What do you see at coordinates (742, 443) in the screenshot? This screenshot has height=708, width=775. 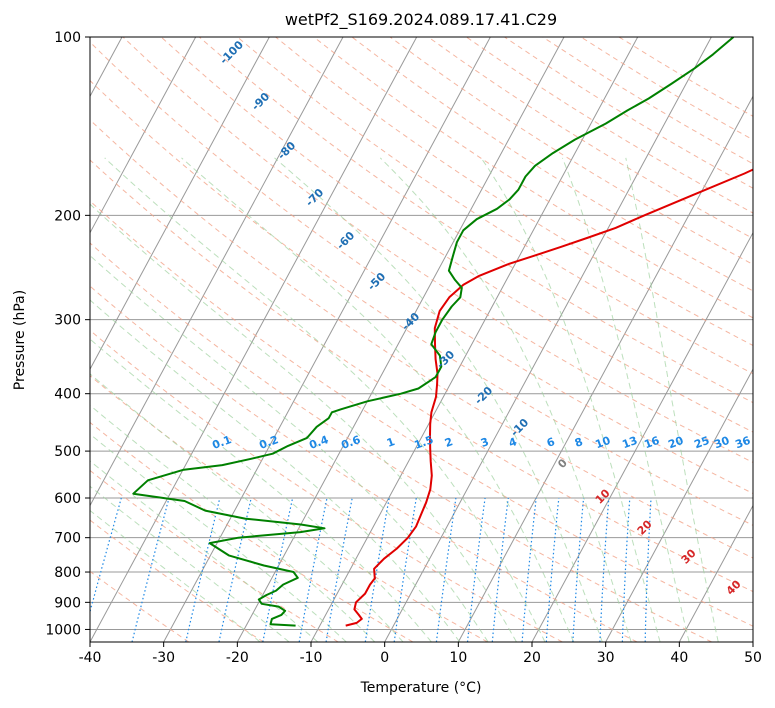 I see `mixing-ratio-label: 36` at bounding box center [742, 443].